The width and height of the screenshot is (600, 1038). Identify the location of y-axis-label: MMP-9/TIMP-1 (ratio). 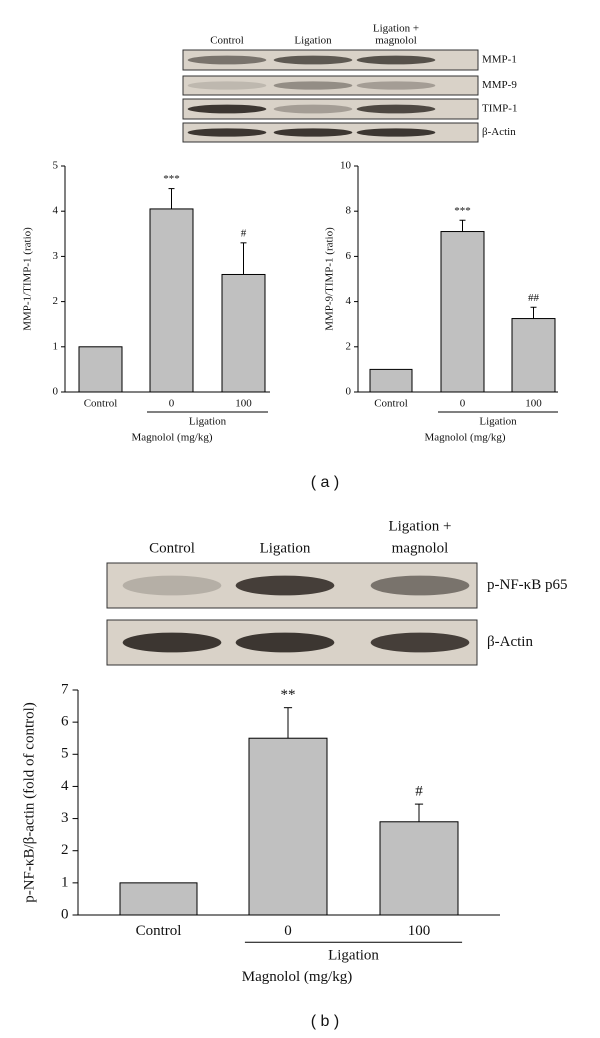
(330, 279).